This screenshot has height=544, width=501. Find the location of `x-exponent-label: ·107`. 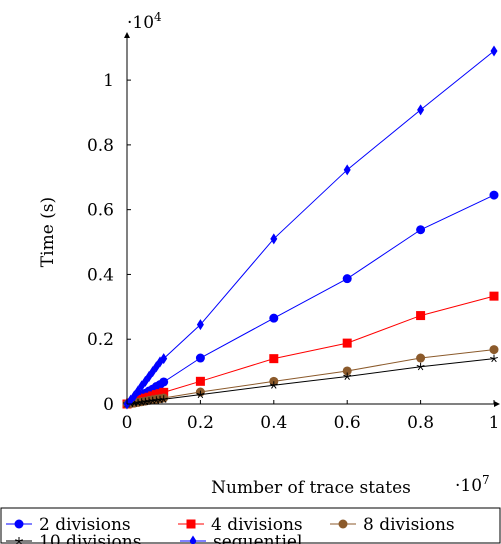

x-exponent-label: ·107 is located at coordinates (472, 484).